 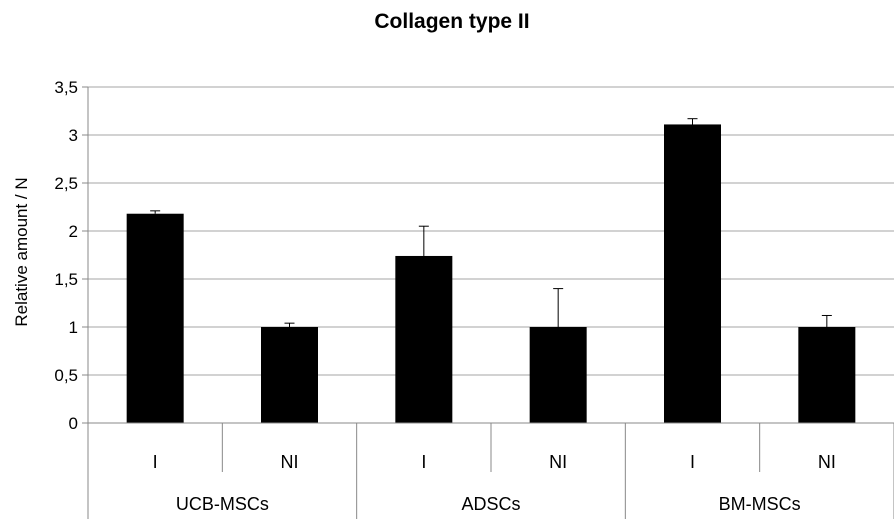 I want to click on y-tick-label: 3,5, so click(x=66, y=87).